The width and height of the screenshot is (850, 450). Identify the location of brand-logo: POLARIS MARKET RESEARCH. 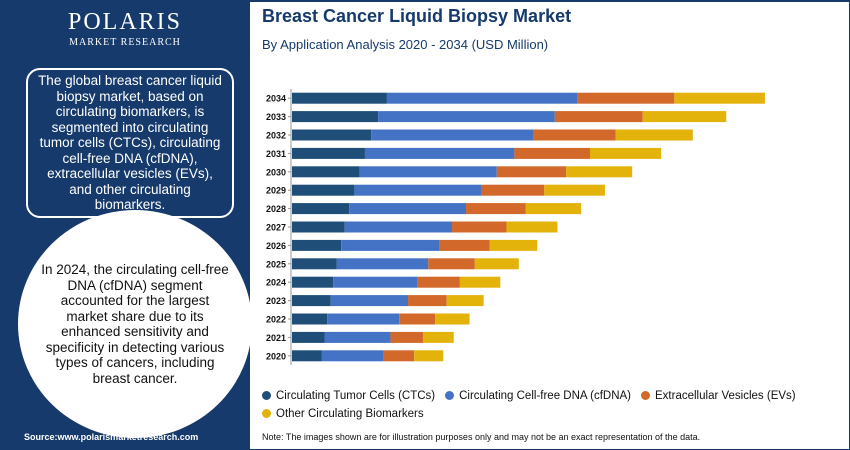
(125, 30).